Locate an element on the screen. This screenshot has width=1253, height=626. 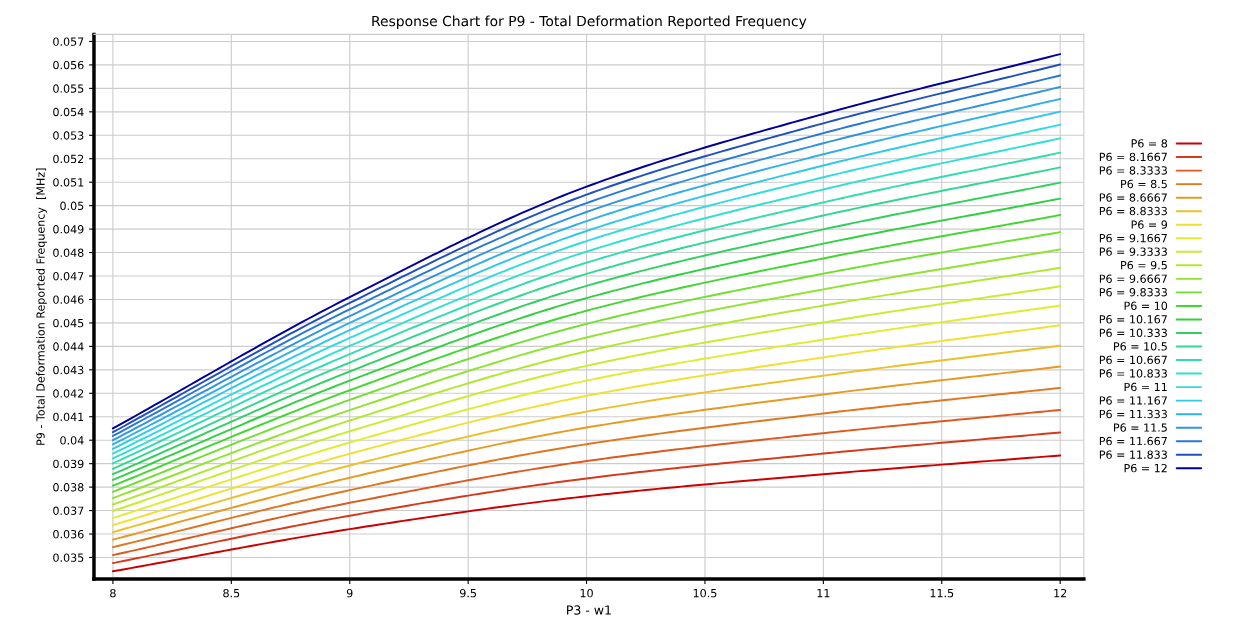
y-tick-label: 0.041 is located at coordinates (68, 417).